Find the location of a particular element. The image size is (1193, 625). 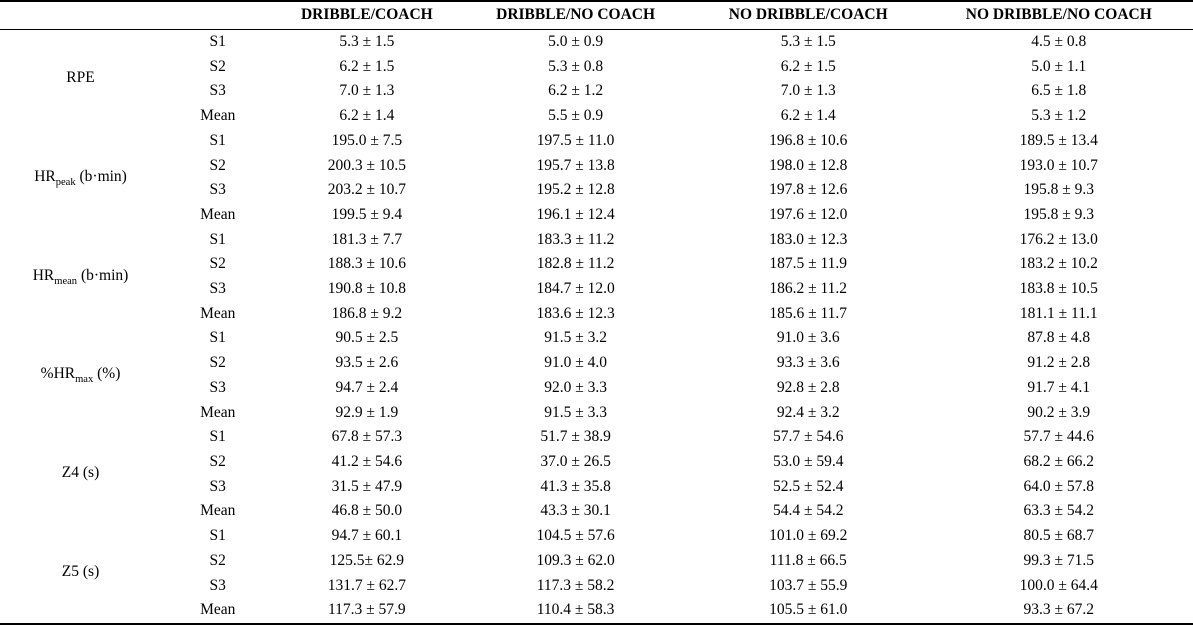

header-session-col is located at coordinates (218, 15).